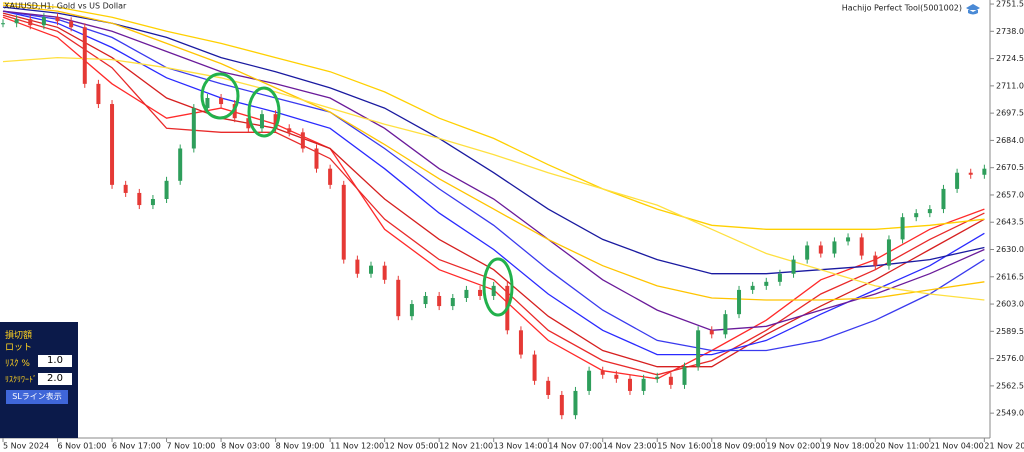 The width and height of the screenshot is (1024, 452). Describe the element at coordinates (26, 446) in the screenshot. I see `x-tick-label: 5 Nov 2024` at that location.